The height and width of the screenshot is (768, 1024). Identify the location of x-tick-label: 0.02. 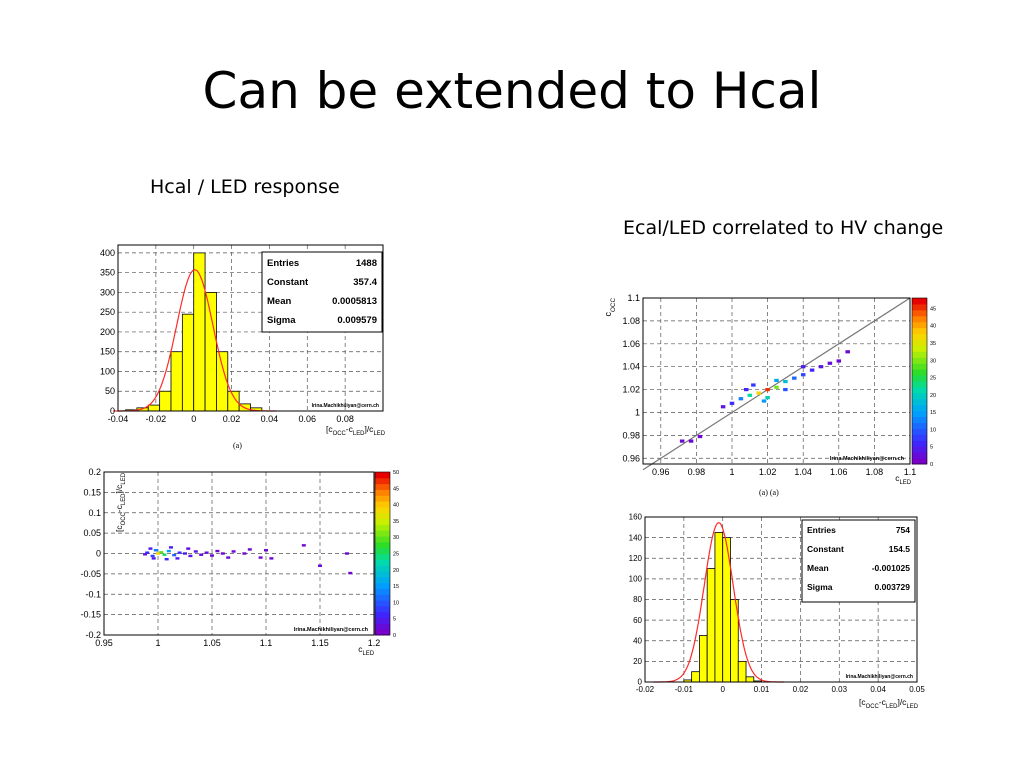
(232, 419).